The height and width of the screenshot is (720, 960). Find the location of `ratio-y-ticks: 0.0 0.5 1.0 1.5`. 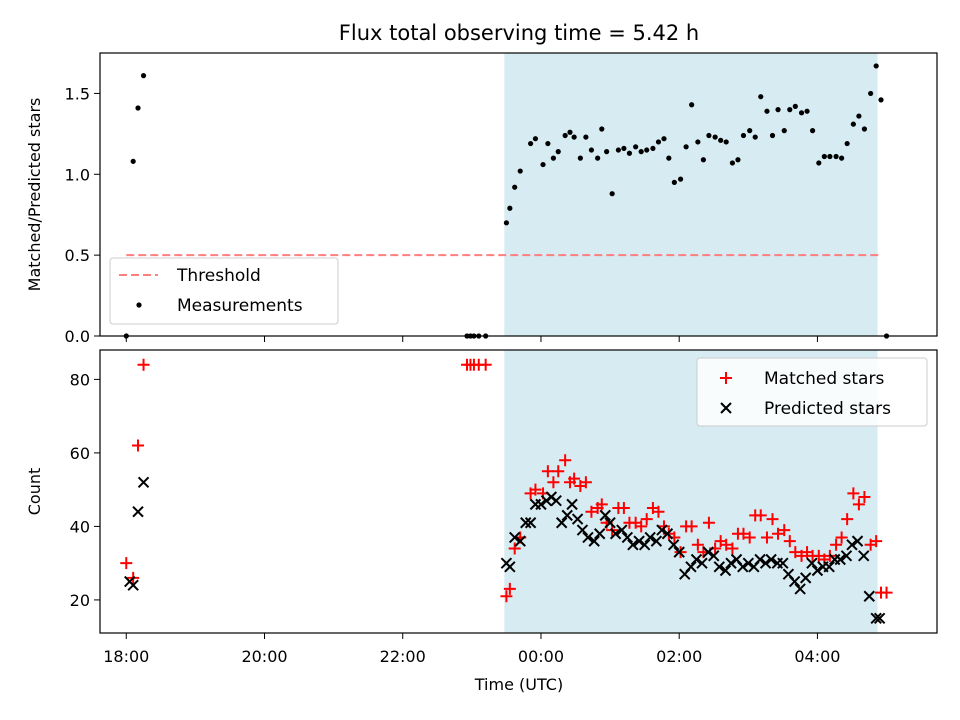

ratio-y-ticks: 0.0 0.5 1.0 1.5 is located at coordinates (82, 215).